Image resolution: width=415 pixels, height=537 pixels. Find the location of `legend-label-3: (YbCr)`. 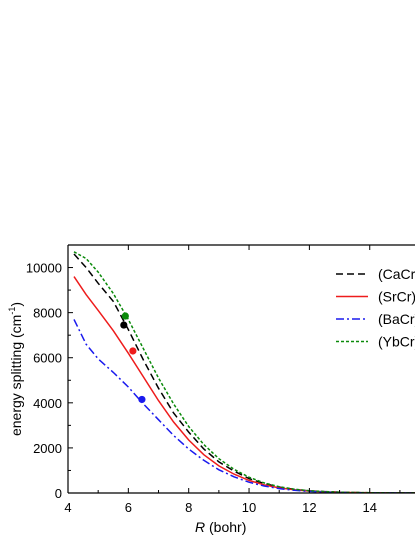

legend-label-3: (YbCr) is located at coordinates (396, 342).